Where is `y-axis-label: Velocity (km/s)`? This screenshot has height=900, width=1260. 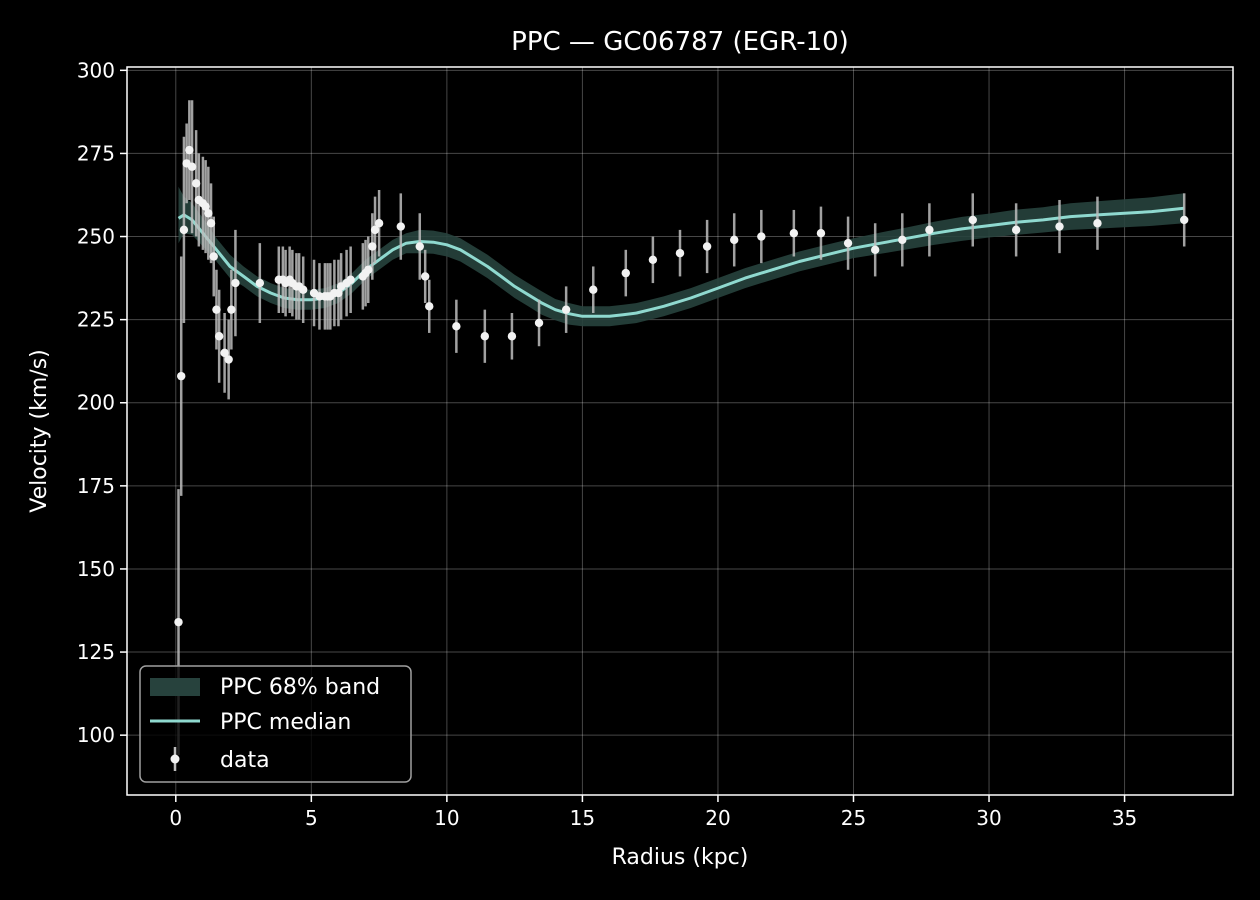
y-axis-label: Velocity (km/s) is located at coordinates (39, 431).